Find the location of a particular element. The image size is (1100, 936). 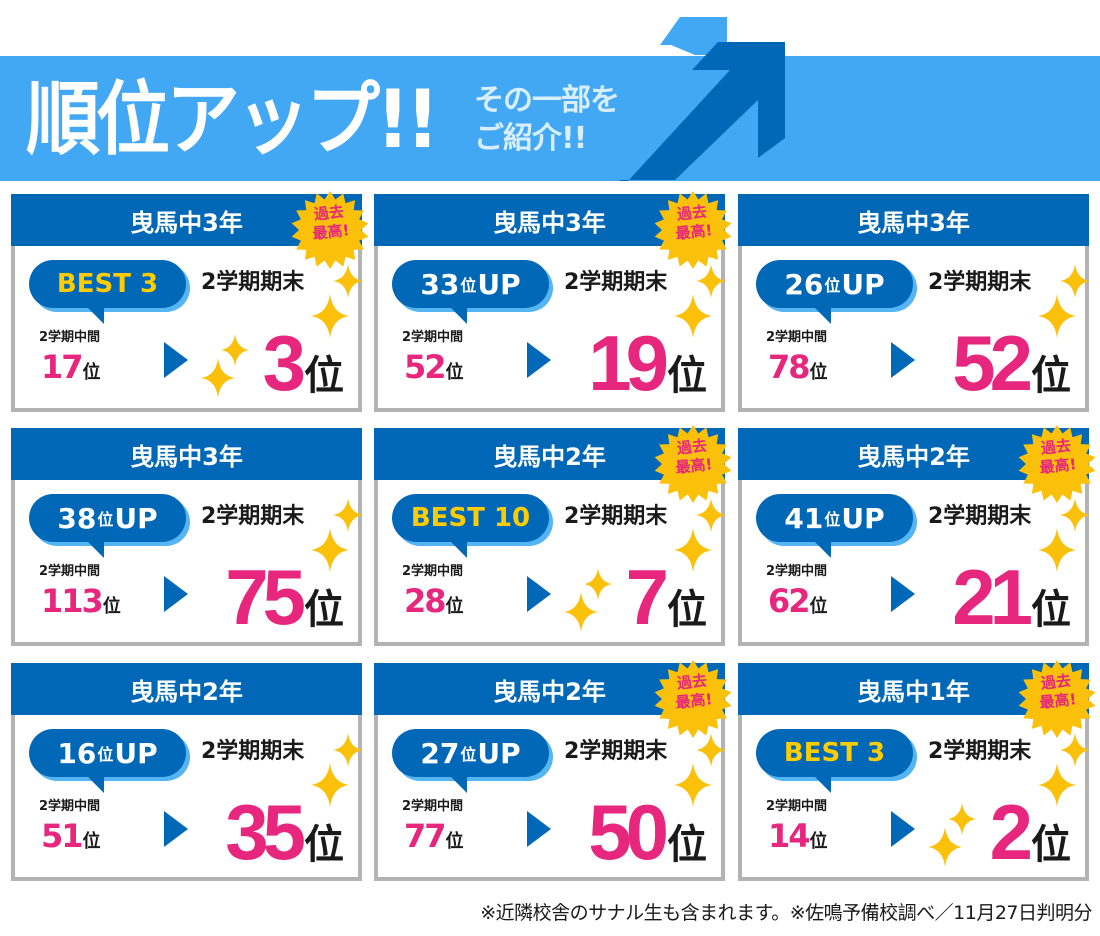

final-term-rank: 50 位 is located at coordinates (647, 832).